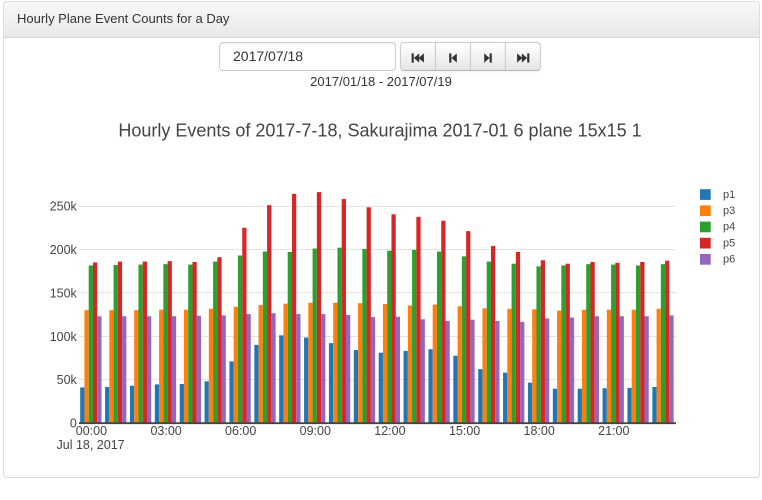 The height and width of the screenshot is (500, 762). Describe the element at coordinates (729, 243) in the screenshot. I see `svg-text: p5` at that location.